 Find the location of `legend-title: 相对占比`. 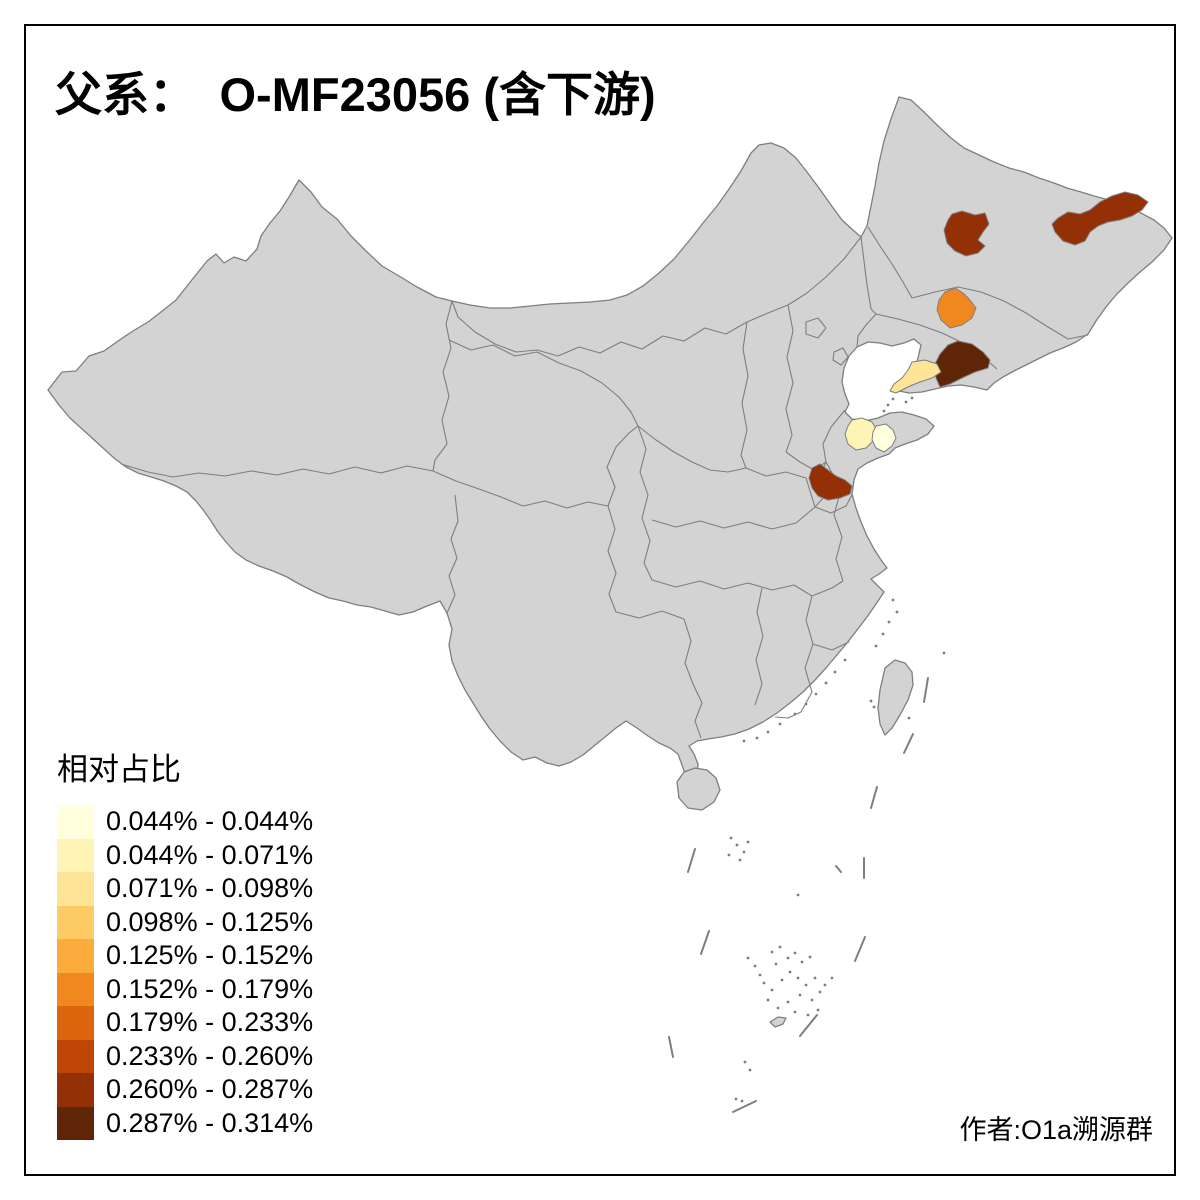

legend-title: 相对占比 is located at coordinates (119, 769).